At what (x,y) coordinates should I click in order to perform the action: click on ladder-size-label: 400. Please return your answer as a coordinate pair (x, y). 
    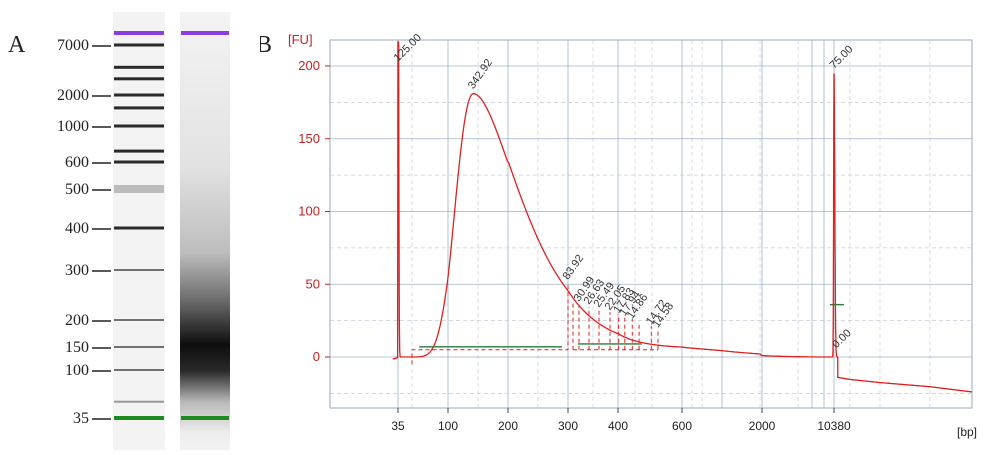
    Looking at the image, I should click on (77, 228).